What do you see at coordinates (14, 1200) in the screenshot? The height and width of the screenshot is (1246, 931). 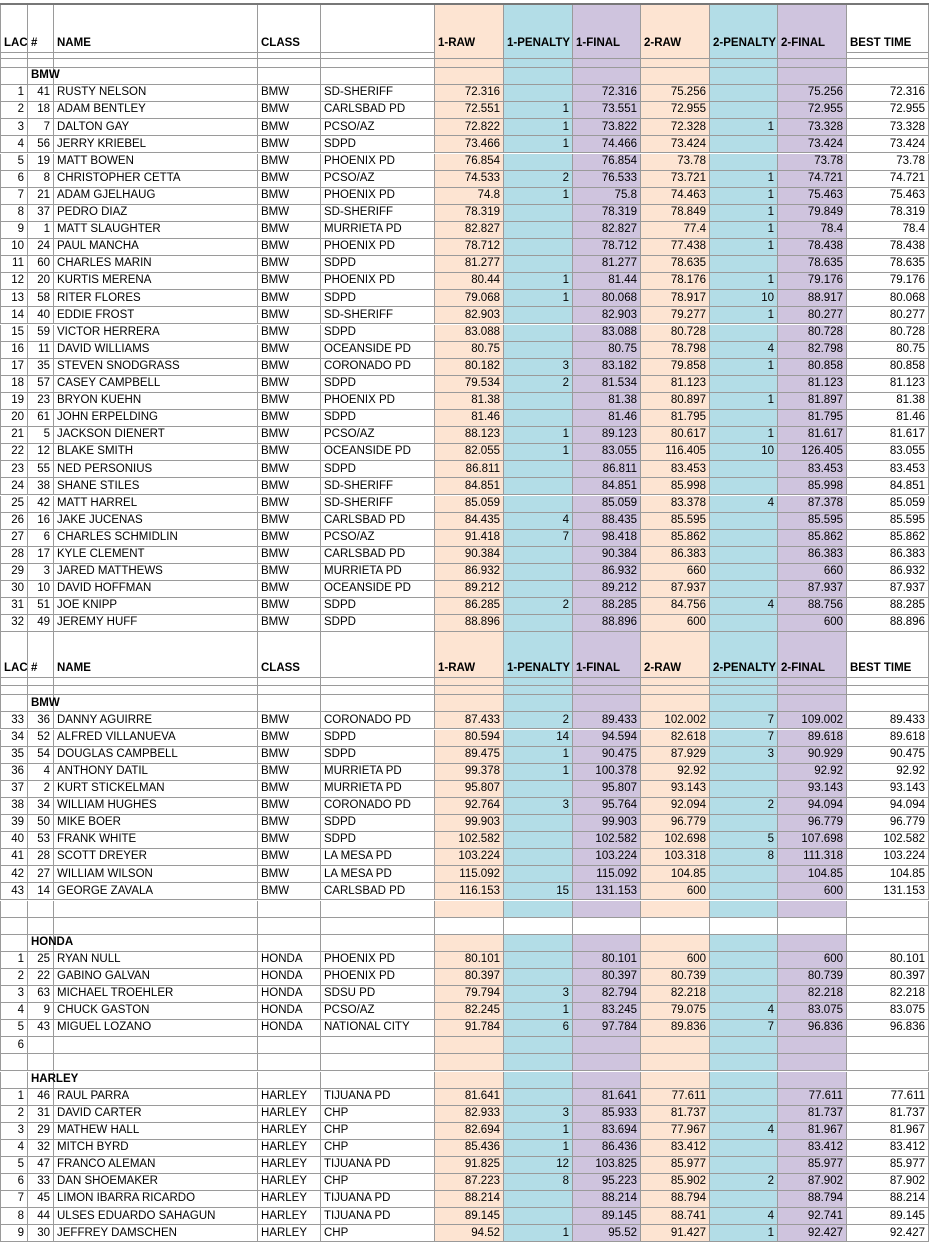 I see `place-cell: 7` at bounding box center [14, 1200].